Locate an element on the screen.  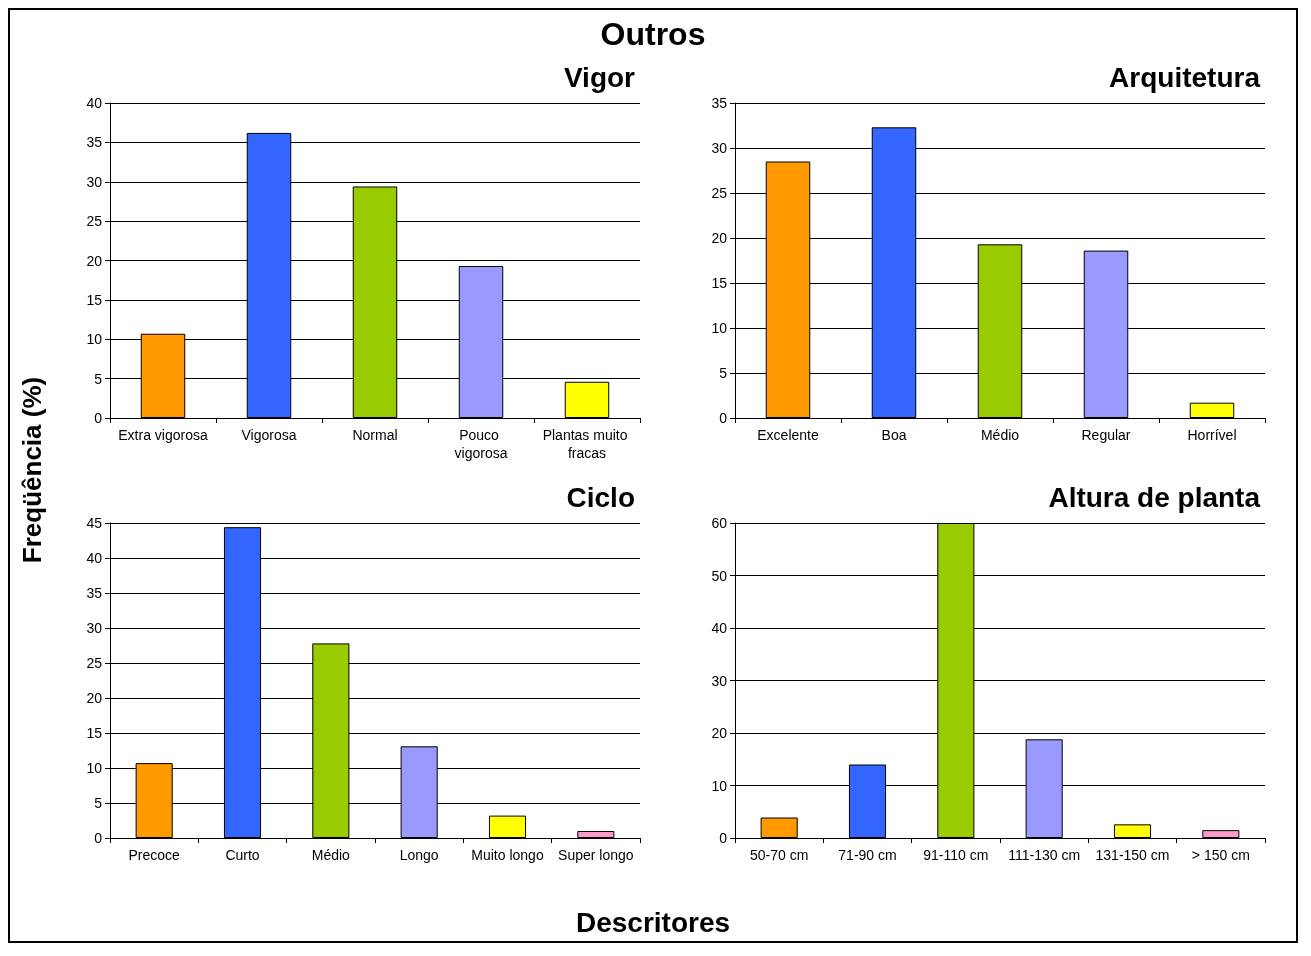
x-tick-label: Curto is located at coordinates (242, 855).